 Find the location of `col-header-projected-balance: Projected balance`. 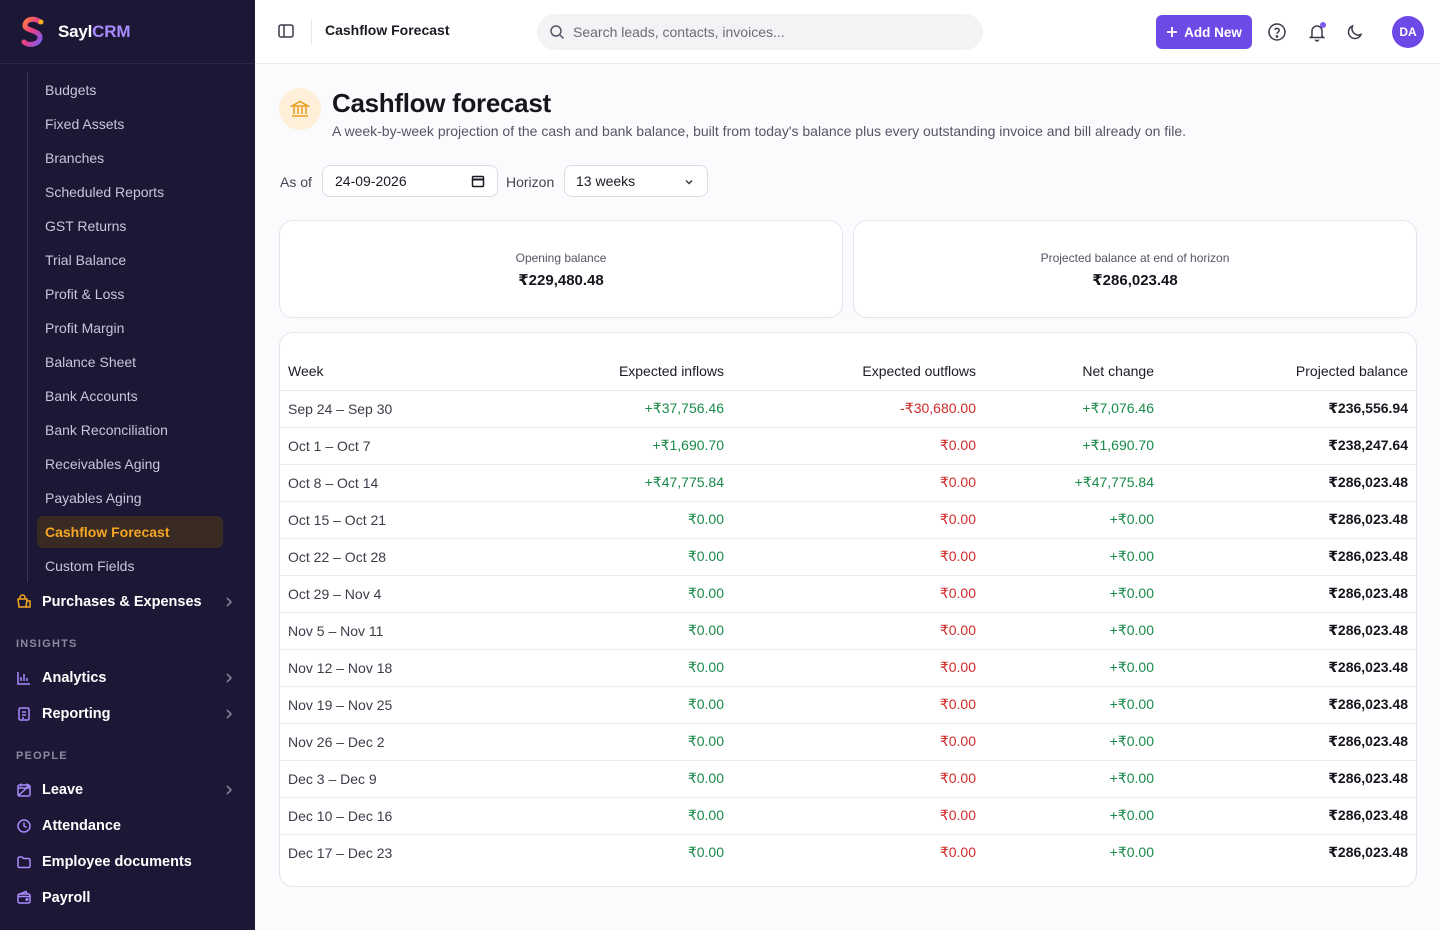

col-header-projected-balance: Projected balance is located at coordinates (1289, 372).